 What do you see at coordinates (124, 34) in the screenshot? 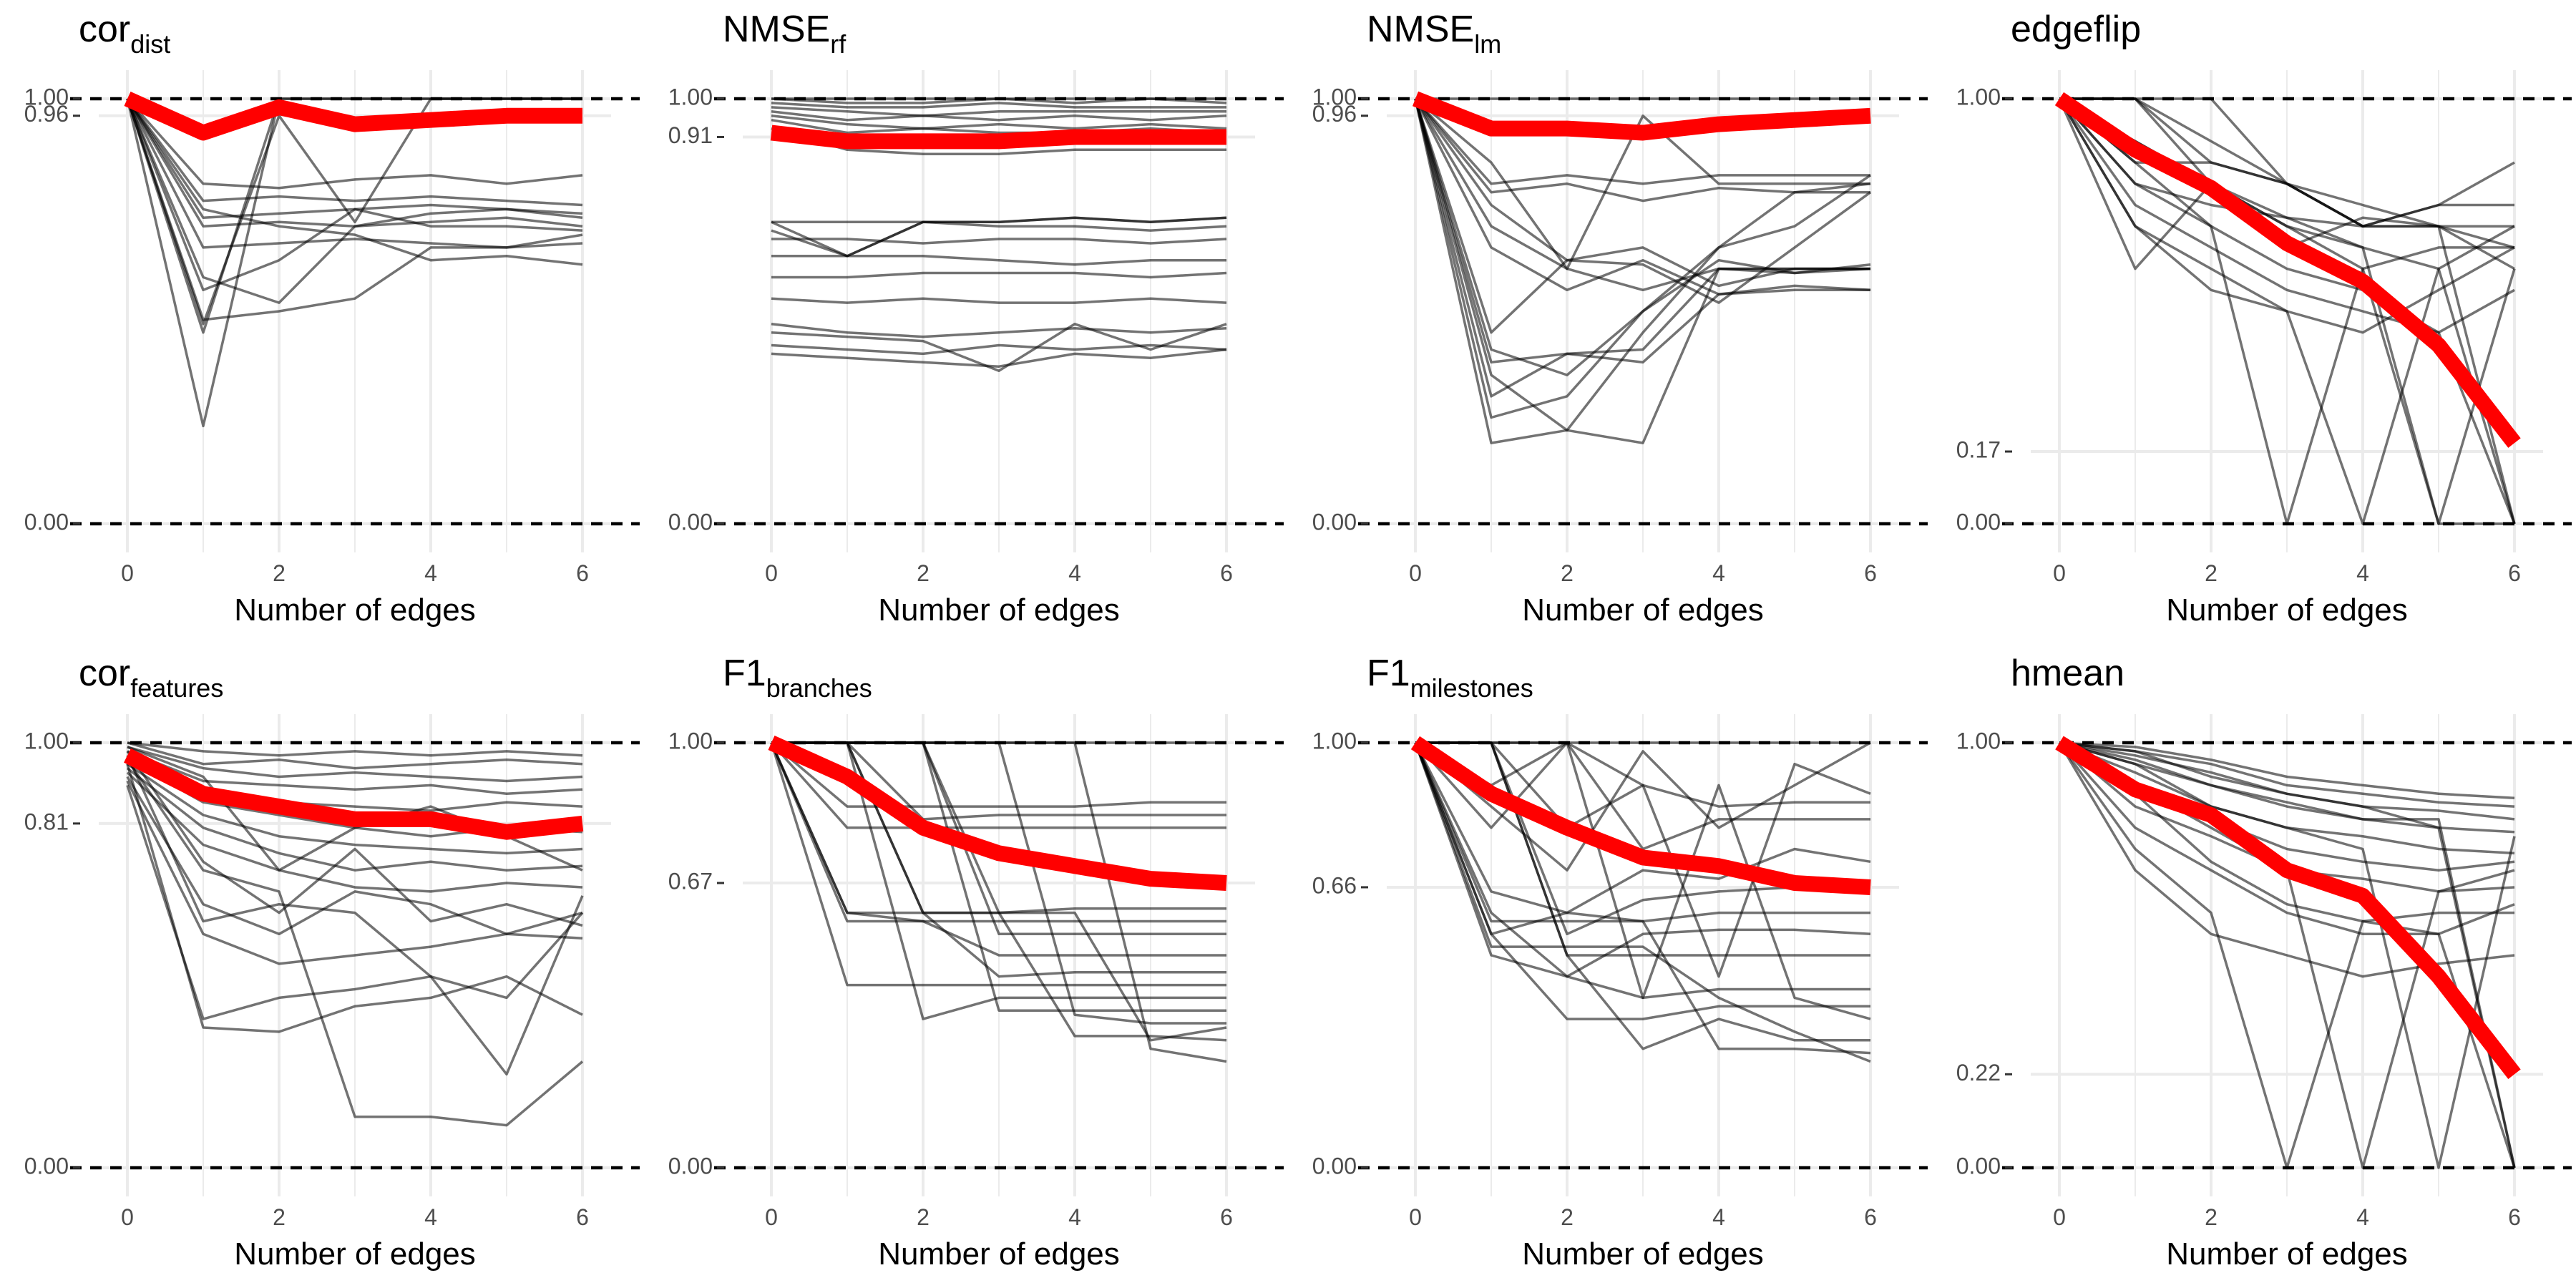
I see `panel-title: cordist` at bounding box center [124, 34].